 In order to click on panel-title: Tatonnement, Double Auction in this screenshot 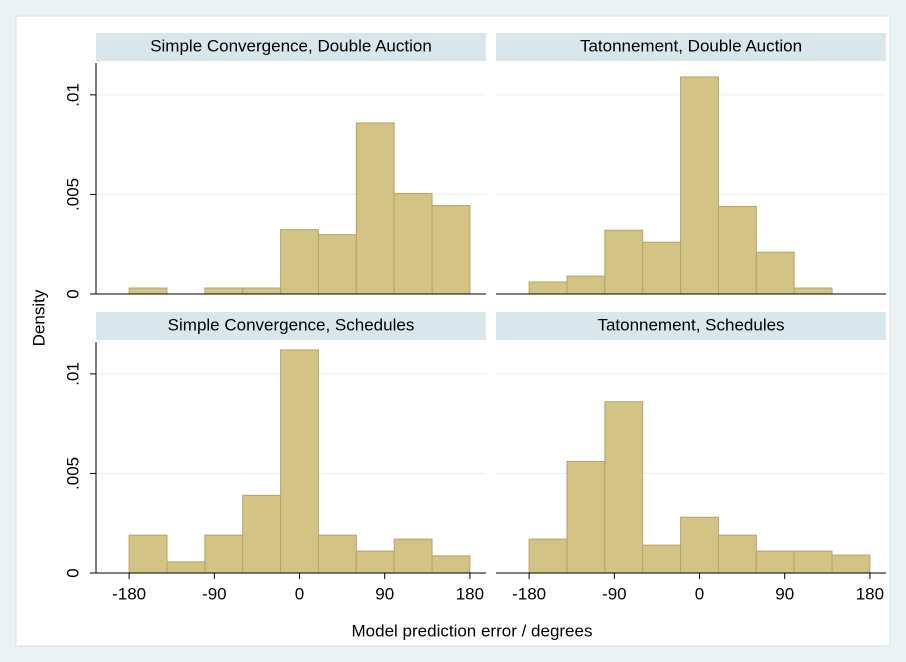, I will do `click(691, 45)`.